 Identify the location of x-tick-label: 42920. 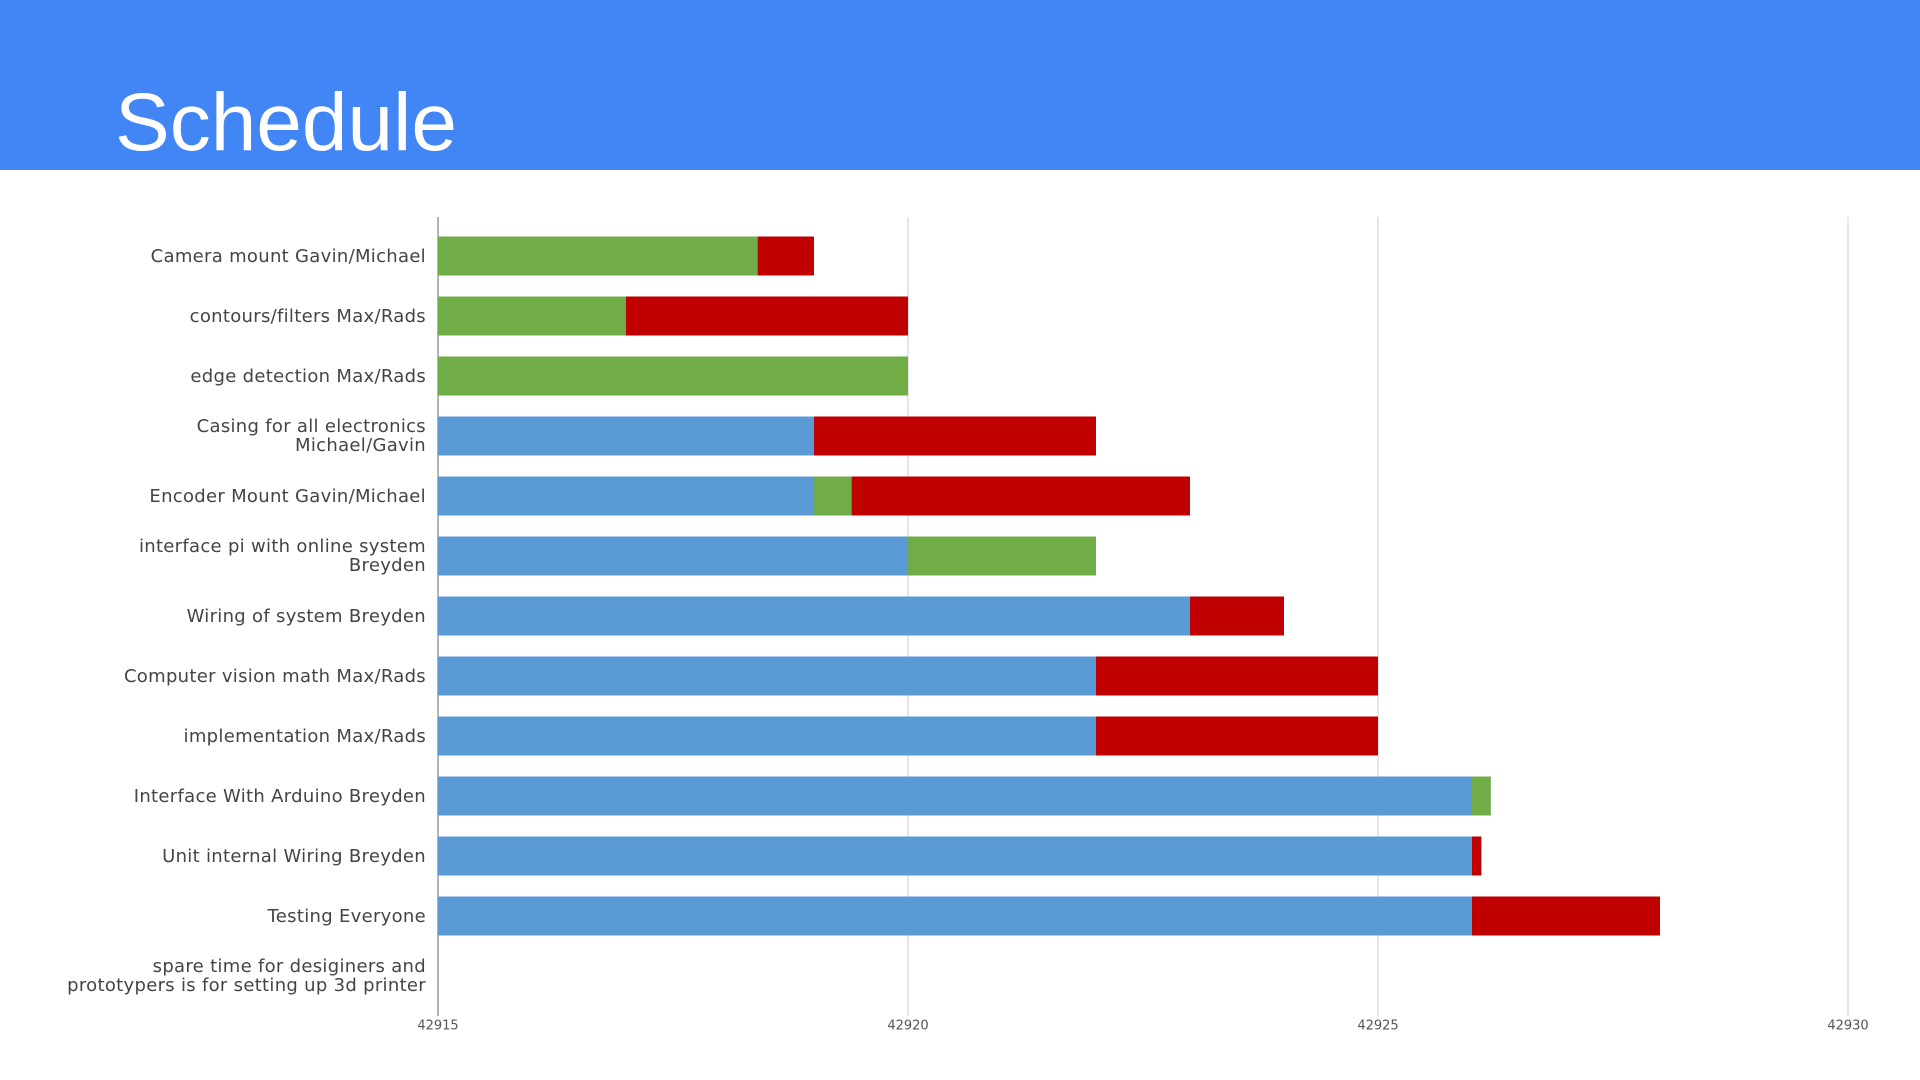
(907, 1026).